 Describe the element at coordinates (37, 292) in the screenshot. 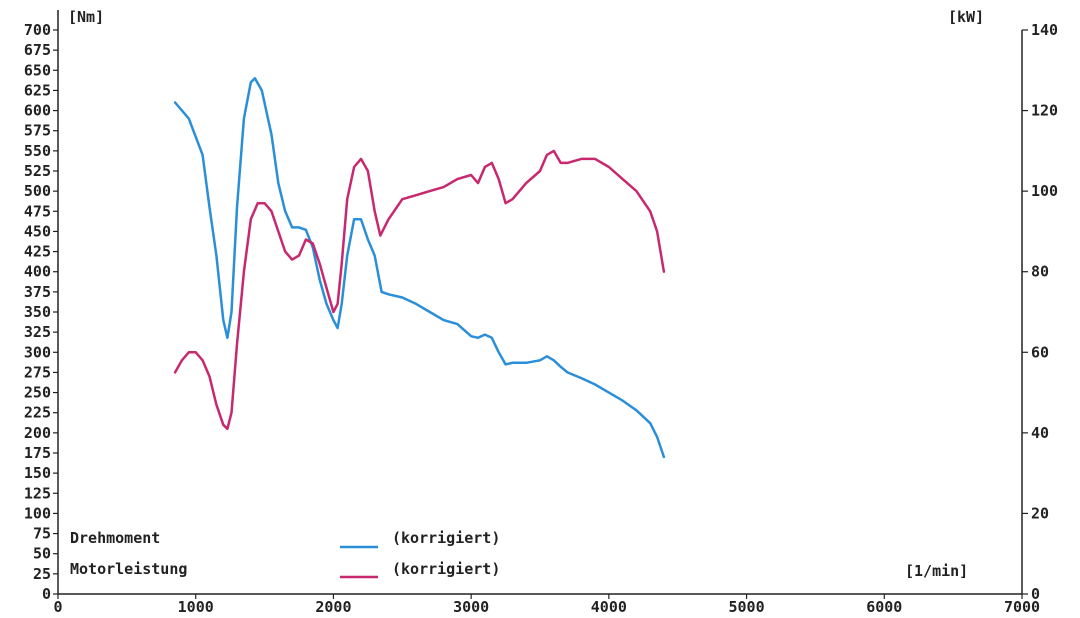

I see `y-left-tick-label: 375` at that location.